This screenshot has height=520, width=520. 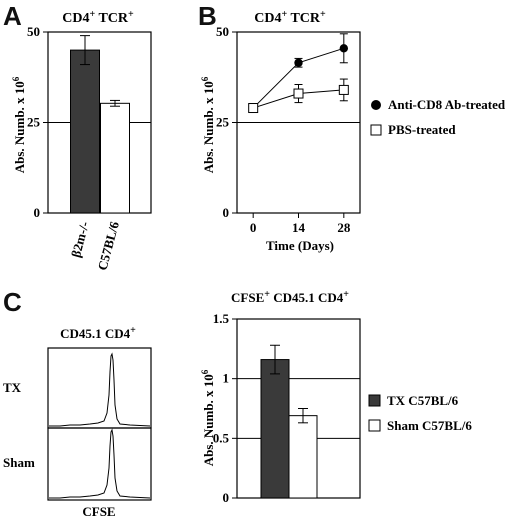 What do you see at coordinates (223, 122) in the screenshot?
I see `chart-b-ytick-label: 25` at bounding box center [223, 122].